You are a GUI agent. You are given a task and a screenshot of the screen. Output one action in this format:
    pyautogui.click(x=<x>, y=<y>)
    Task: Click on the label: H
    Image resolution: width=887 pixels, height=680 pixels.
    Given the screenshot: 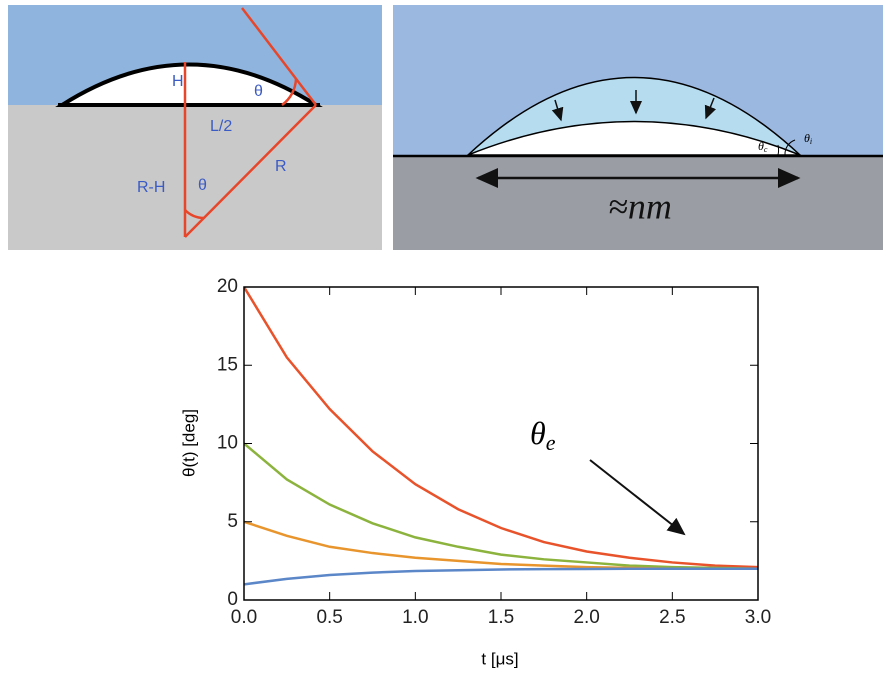 What is the action you would take?
    pyautogui.click(x=178, y=81)
    